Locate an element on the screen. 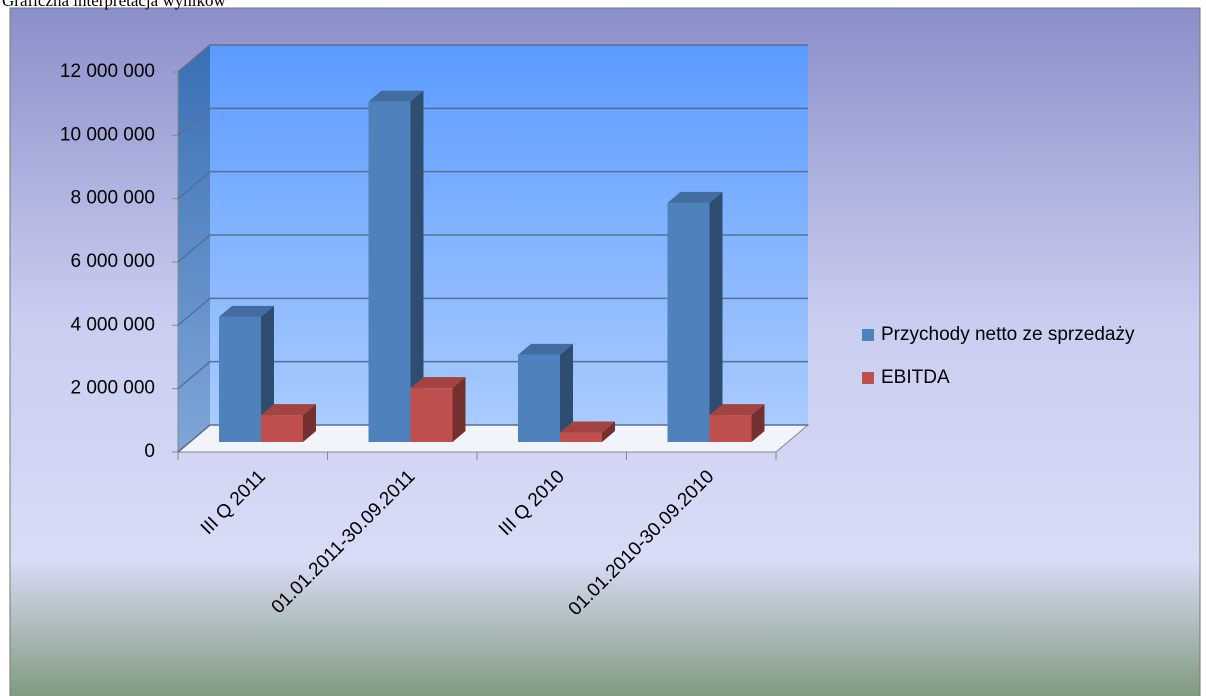 The width and height of the screenshot is (1206, 696). legend-label: Przychody netto ze sprzedaży is located at coordinates (1008, 334).